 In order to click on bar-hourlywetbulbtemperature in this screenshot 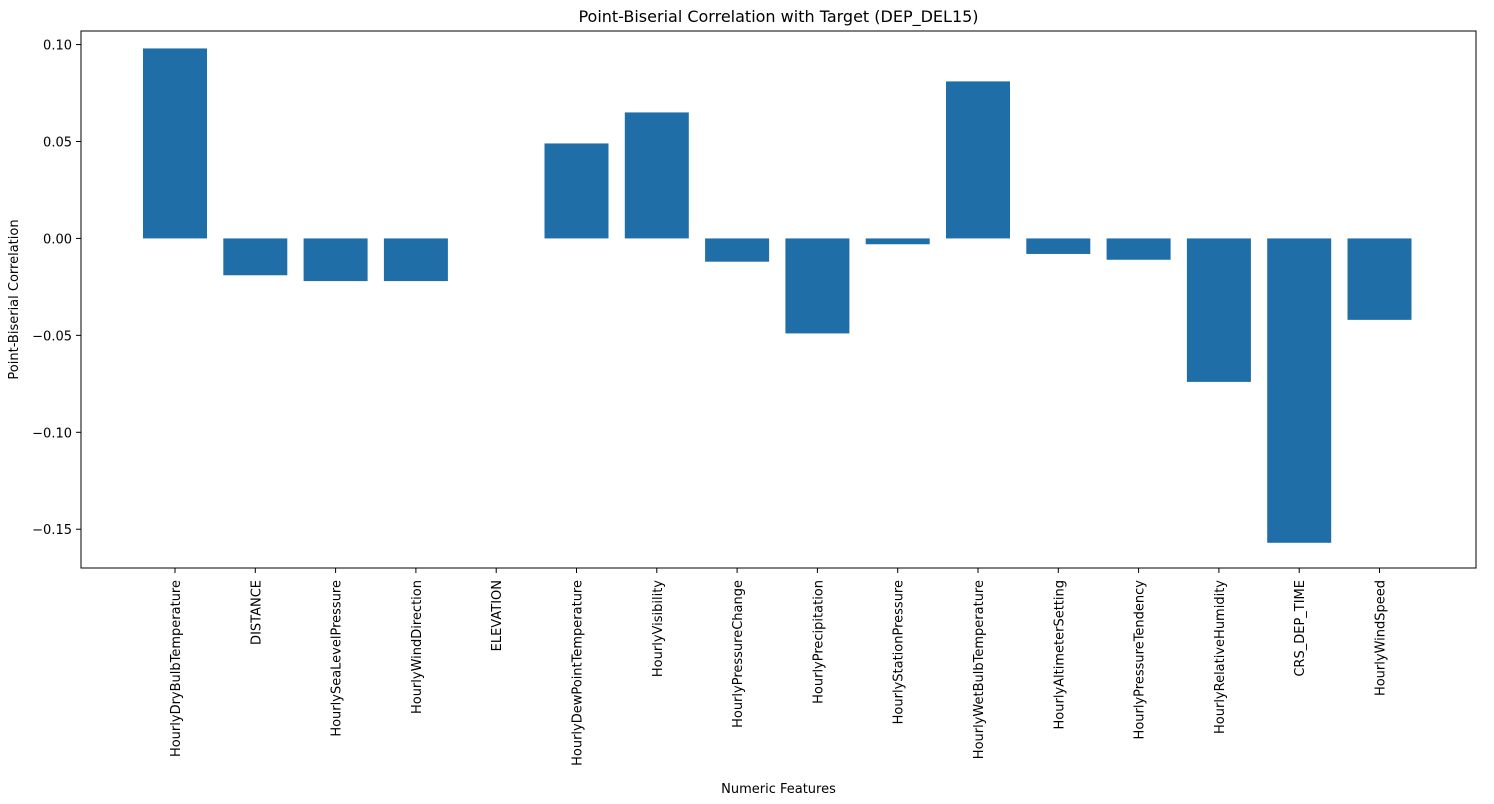, I will do `click(978, 160)`.